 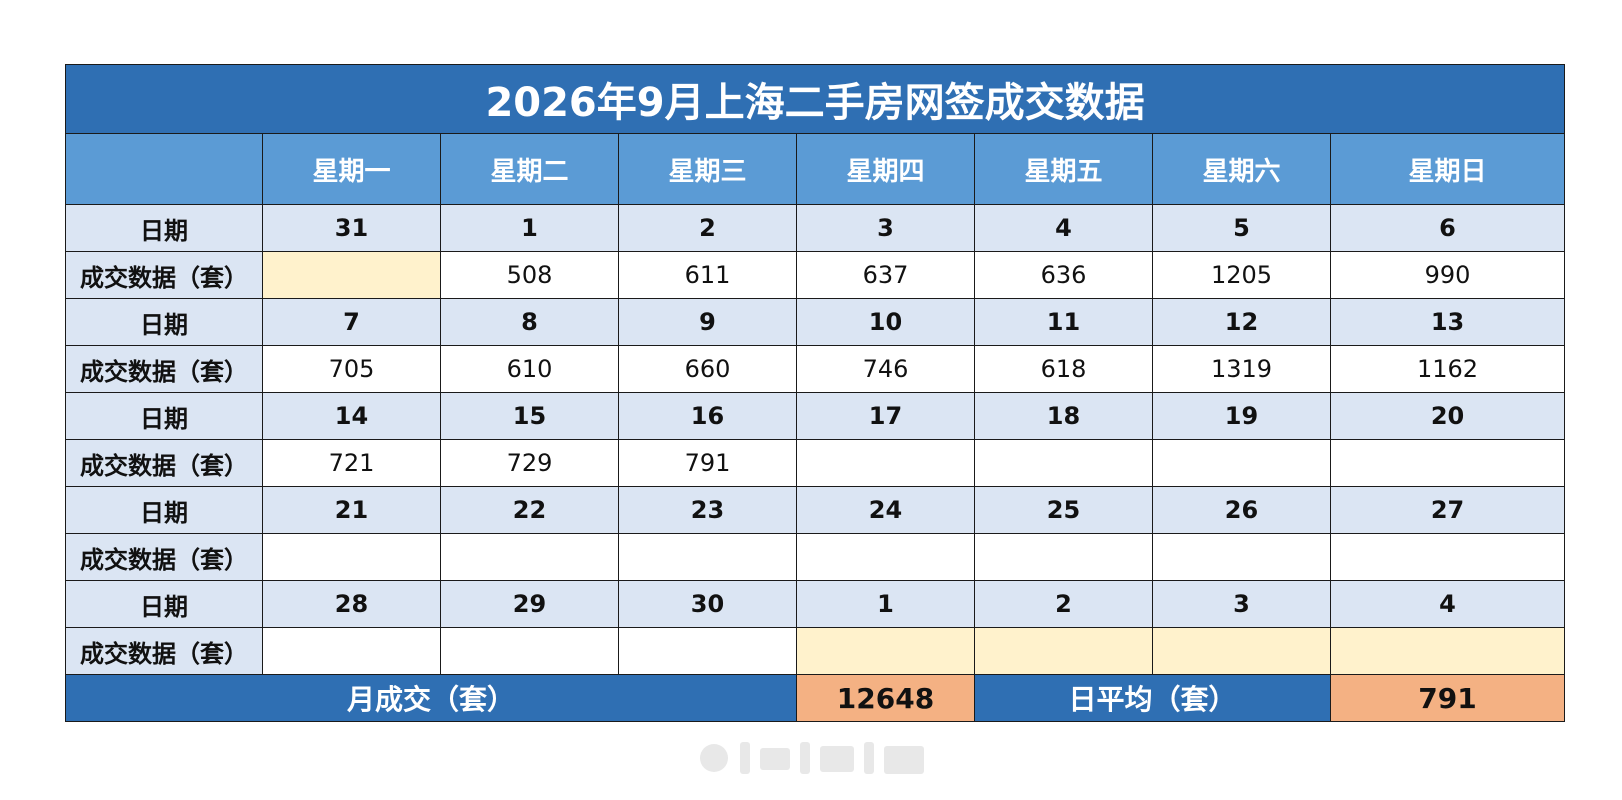 I want to click on monthly-total-value: 12648, so click(x=885, y=698).